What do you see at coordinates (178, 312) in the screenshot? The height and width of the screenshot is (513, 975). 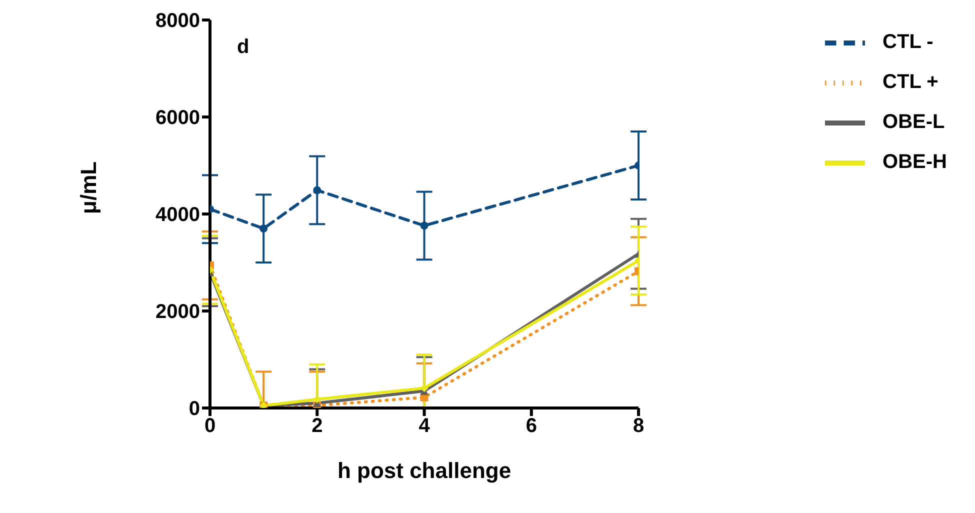 I see `y-tick-label: 2000` at bounding box center [178, 312].